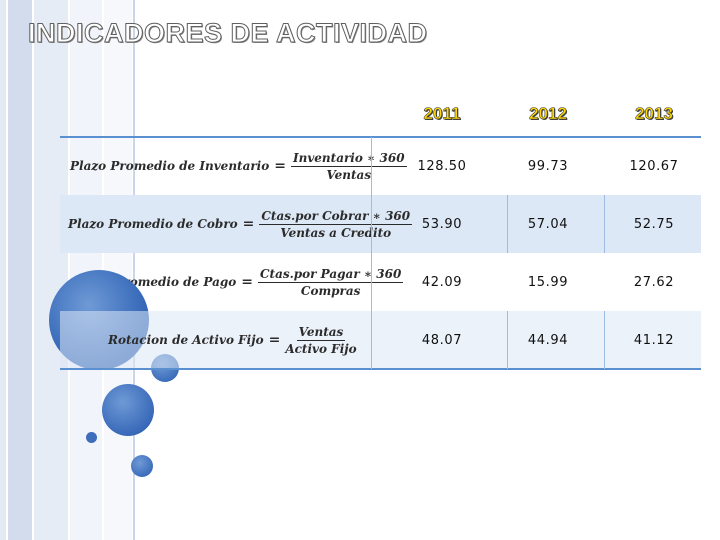 The image size is (720, 540). Describe the element at coordinates (330, 274) in the screenshot. I see `numerator: Ctas.por Pagar ∗ 360` at that location.